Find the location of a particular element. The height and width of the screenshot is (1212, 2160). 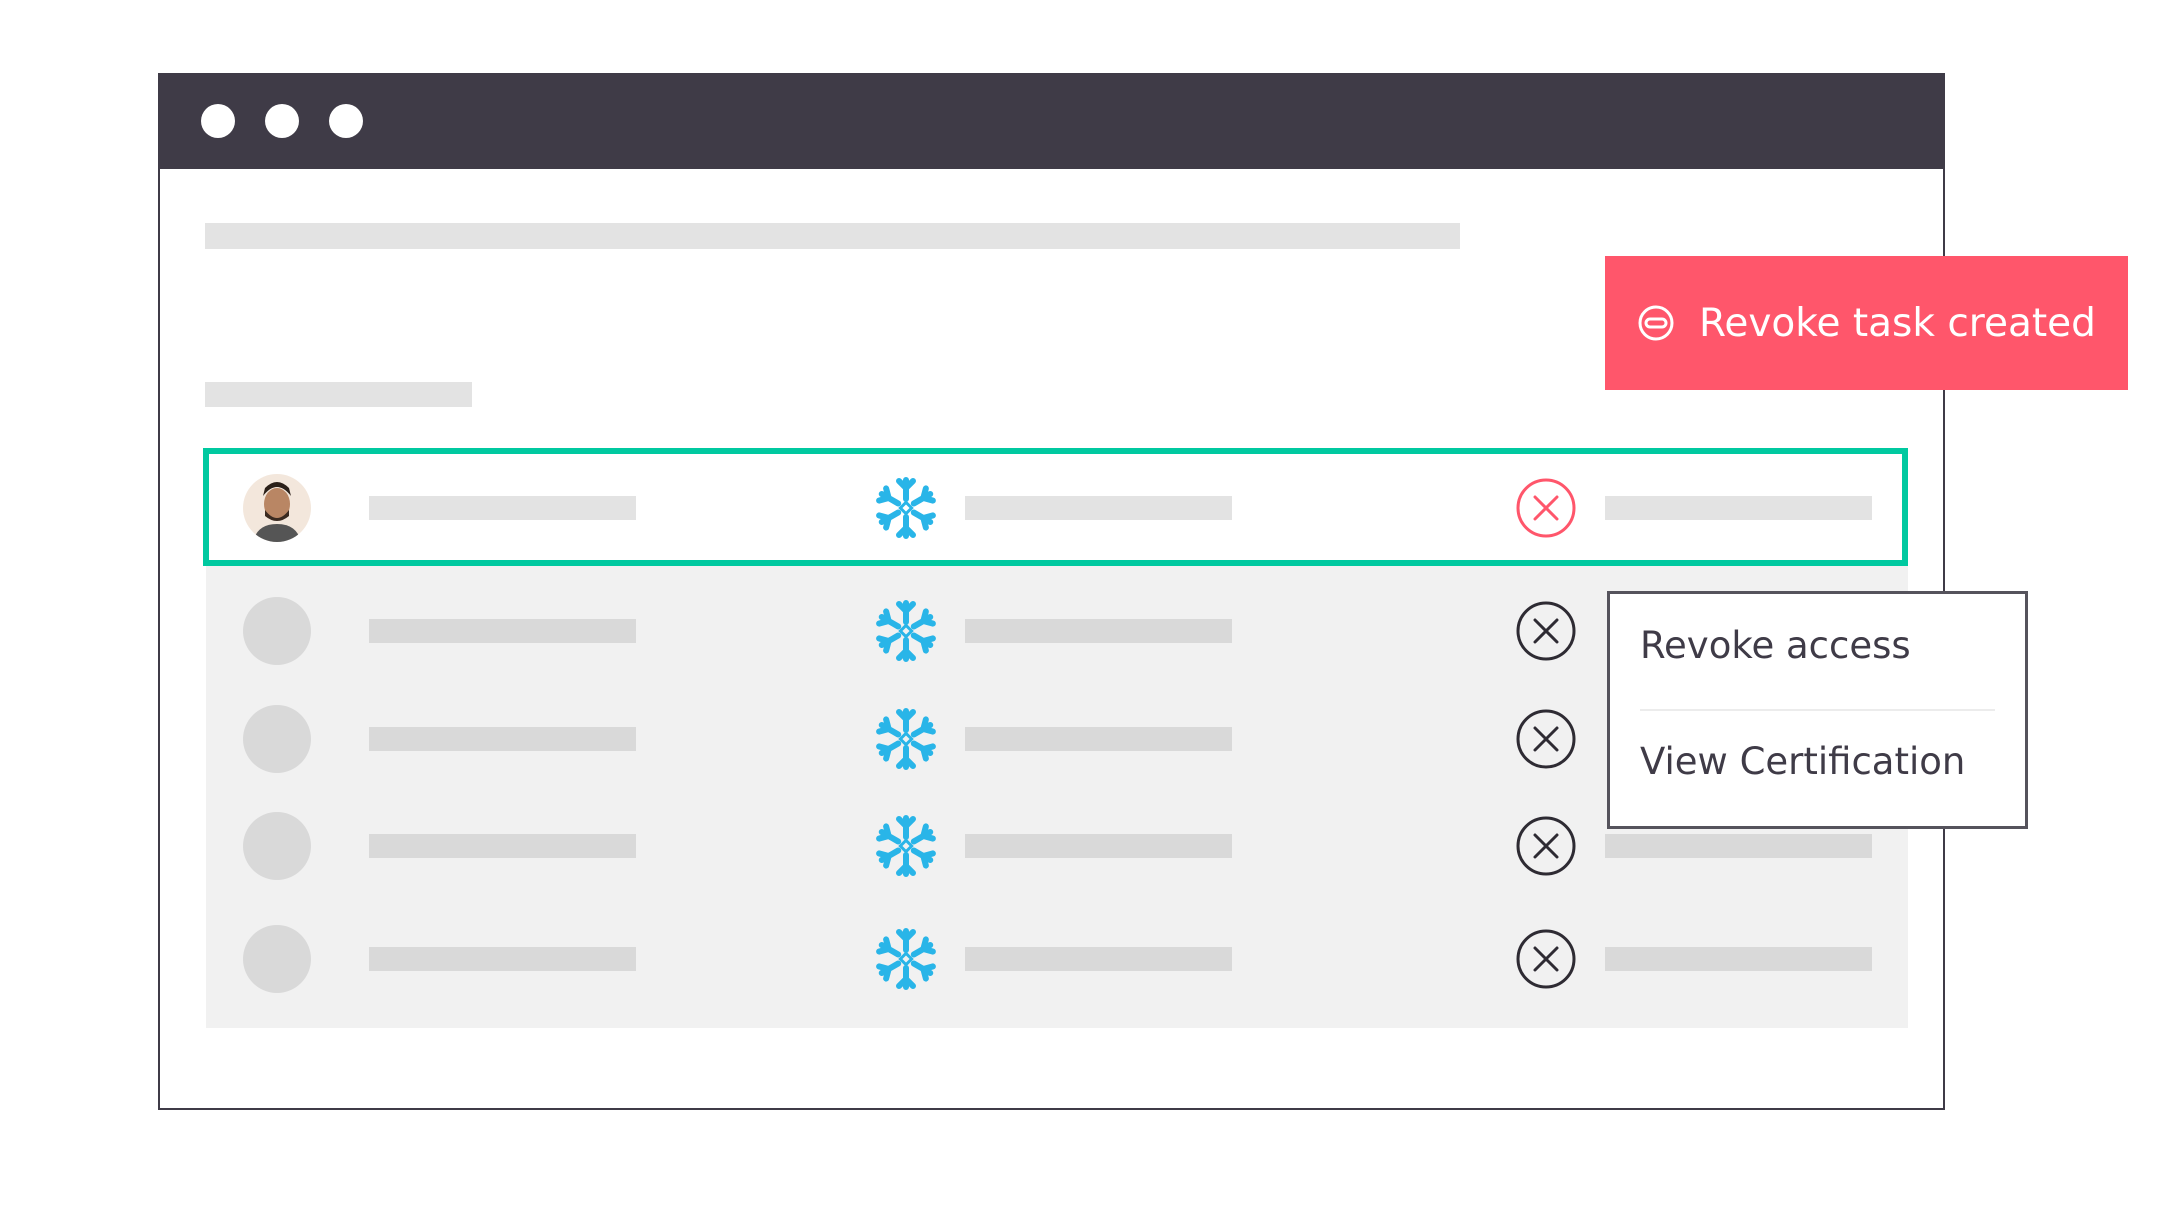

user-avatar is located at coordinates (277, 508).